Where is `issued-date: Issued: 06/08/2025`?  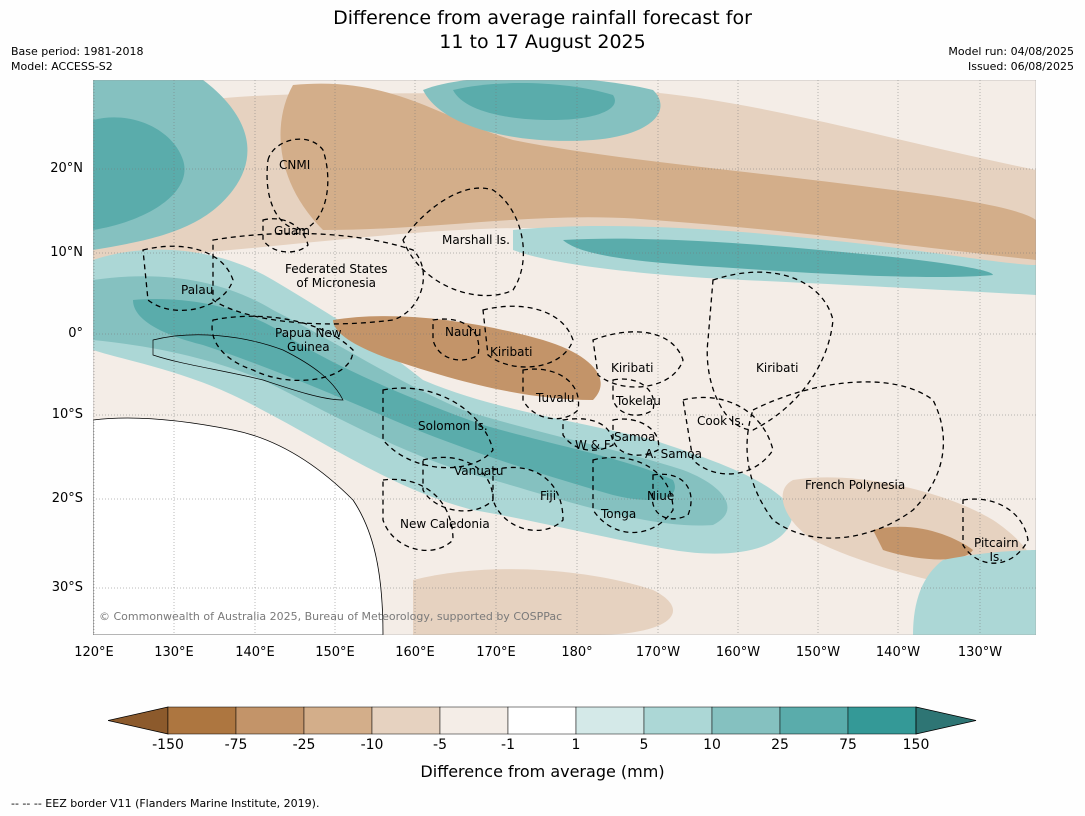 issued-date: Issued: 06/08/2025 is located at coordinates (1020, 66).